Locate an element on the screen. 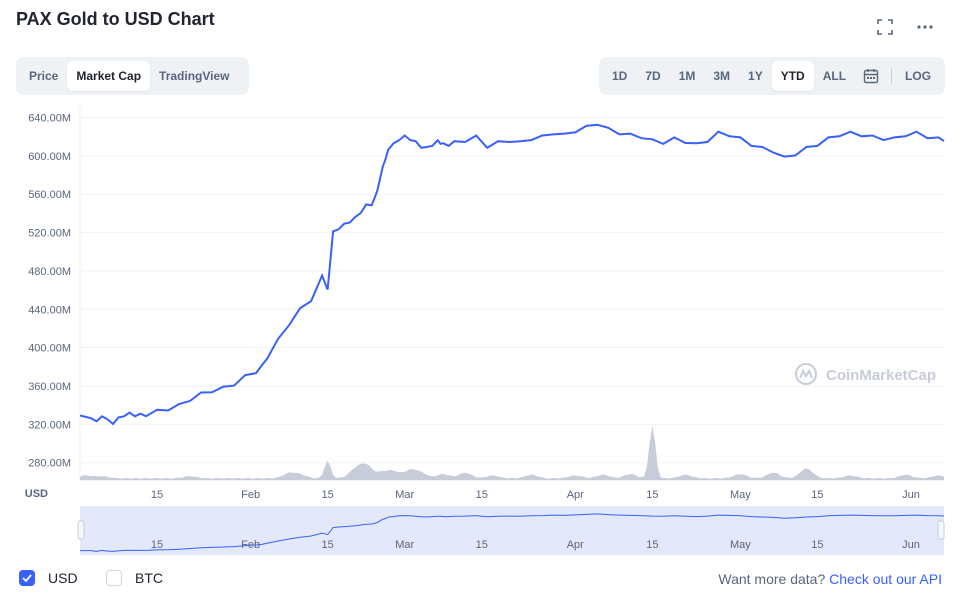 This screenshot has height=605, width=965. volume-series is located at coordinates (512, 452).